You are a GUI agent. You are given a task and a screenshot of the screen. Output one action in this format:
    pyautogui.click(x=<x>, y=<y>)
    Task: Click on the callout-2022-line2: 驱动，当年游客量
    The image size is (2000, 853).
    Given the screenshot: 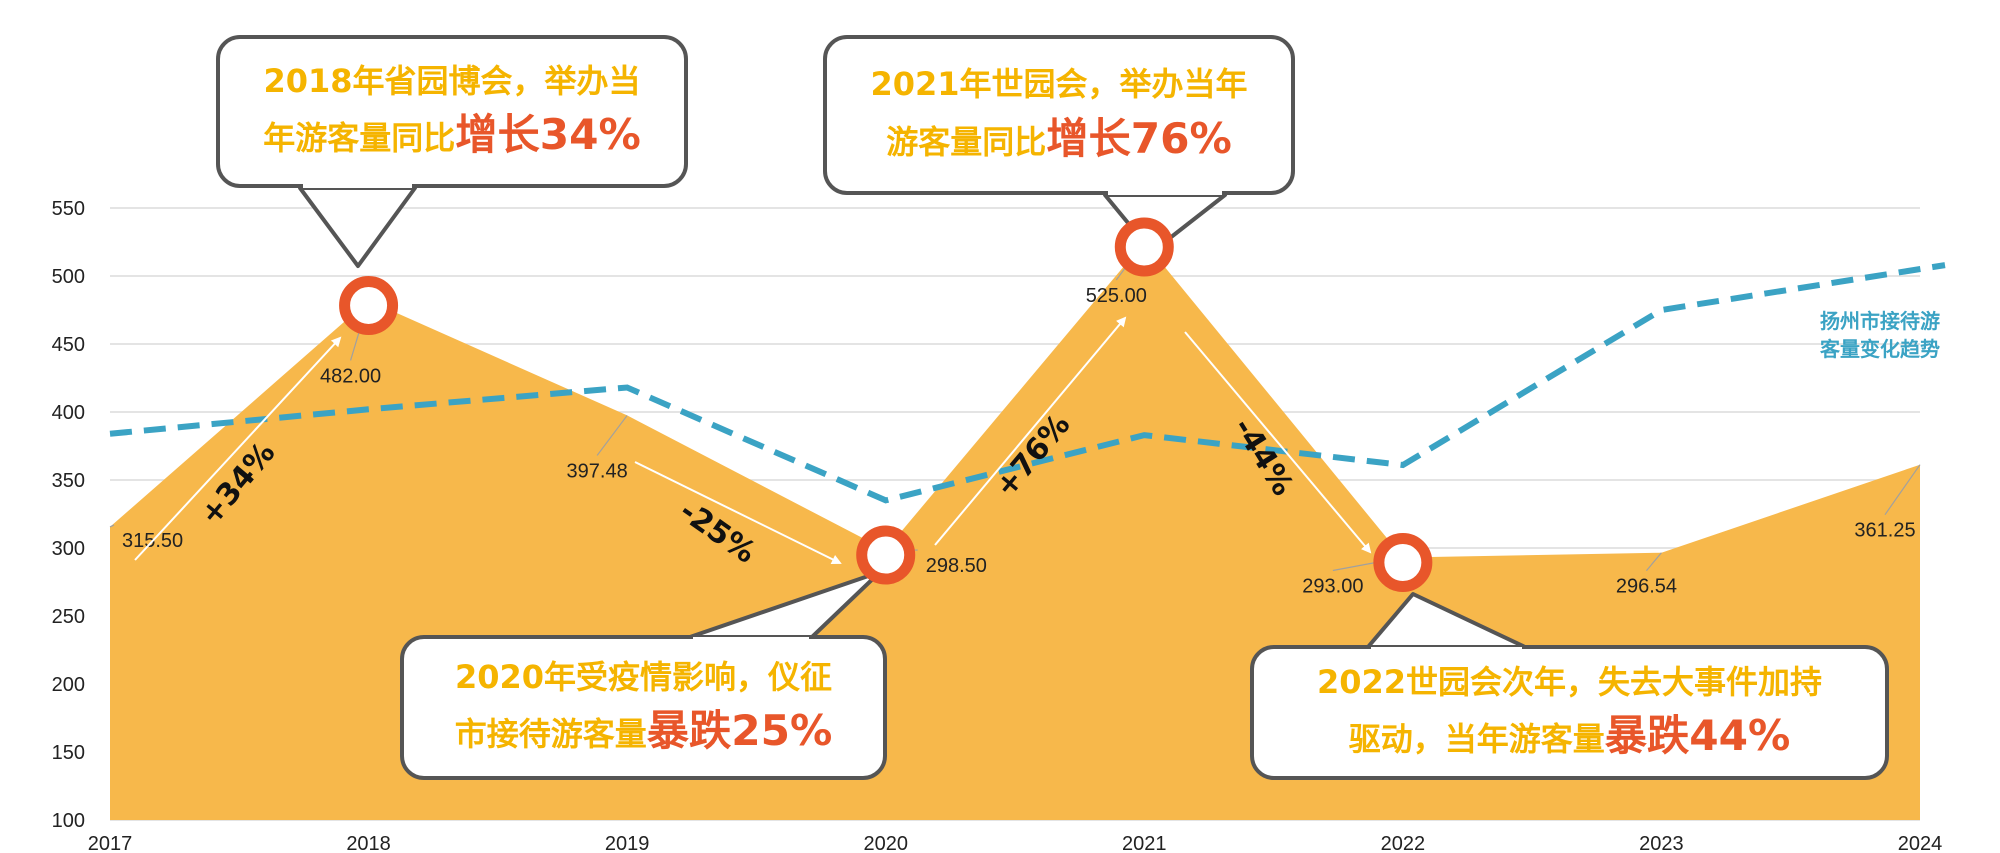 What is the action you would take?
    pyautogui.click(x=1476, y=739)
    